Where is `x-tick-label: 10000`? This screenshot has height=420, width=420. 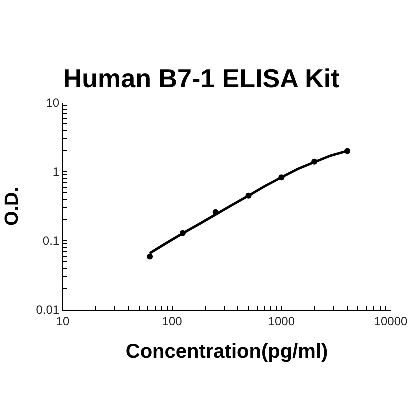
x-tick-label: 10000 is located at coordinates (391, 321).